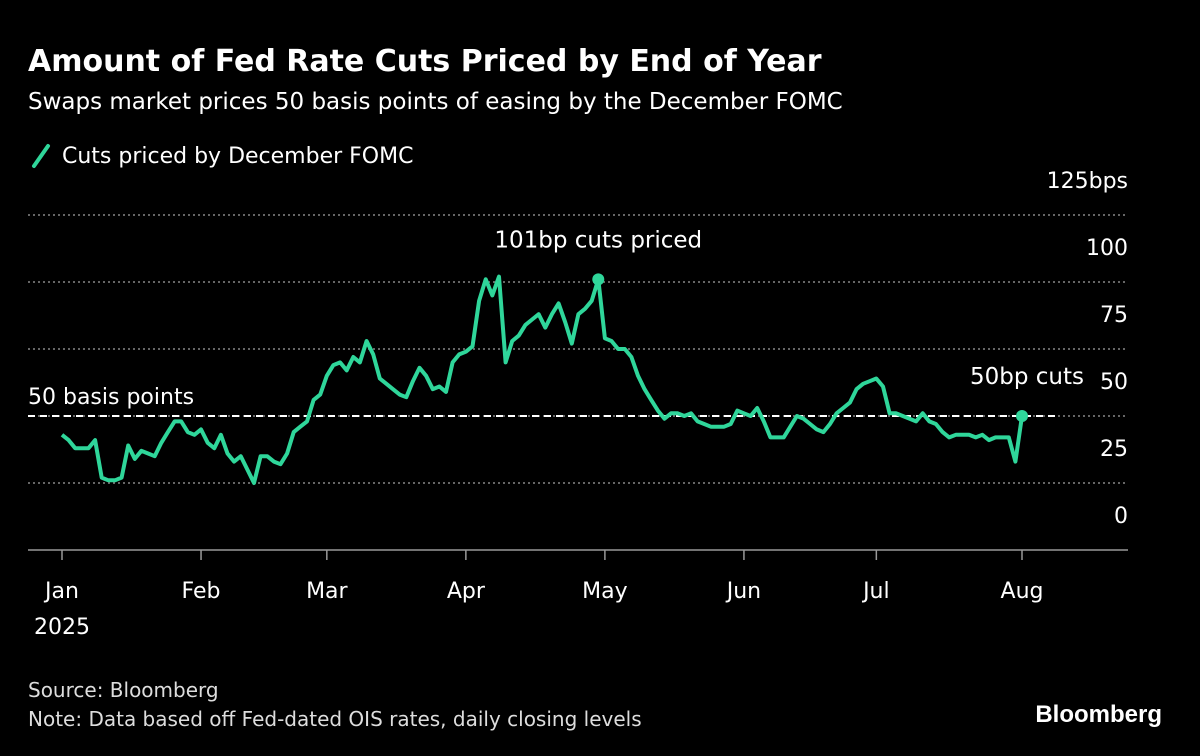  Describe the element at coordinates (466, 591) in the screenshot. I see `x-tick-label: Apr` at that location.